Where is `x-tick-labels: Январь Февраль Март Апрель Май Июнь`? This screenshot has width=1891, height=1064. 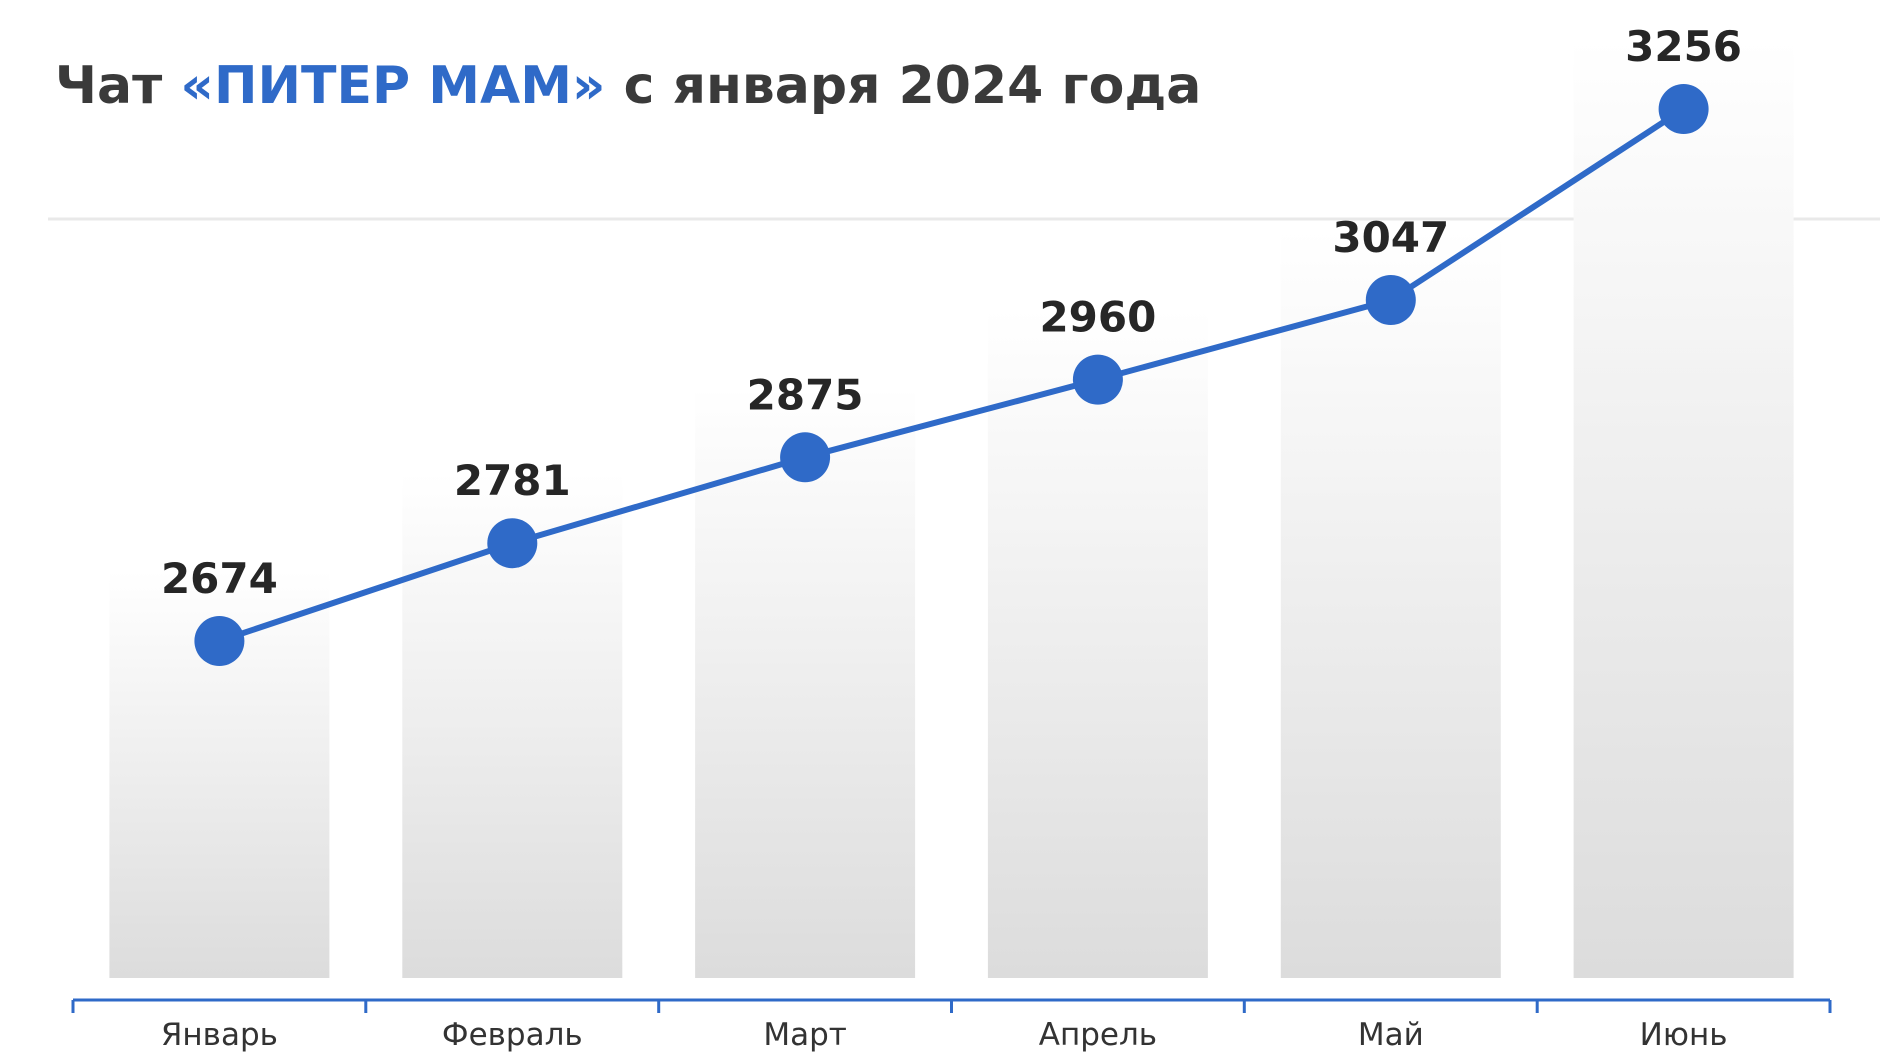
x-tick-labels: Январь Февраль Март Апрель Май Июнь is located at coordinates (944, 1035).